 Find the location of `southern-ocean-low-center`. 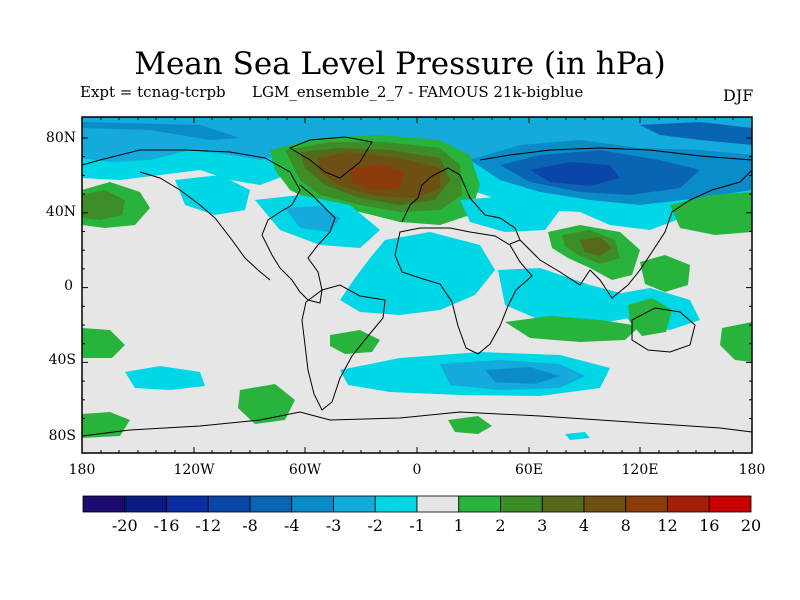

southern-ocean-low-center is located at coordinates (522, 375).